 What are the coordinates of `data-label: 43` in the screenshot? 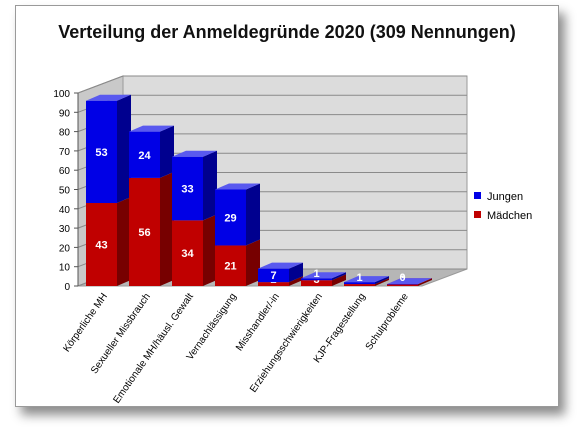 It's located at (101, 246).